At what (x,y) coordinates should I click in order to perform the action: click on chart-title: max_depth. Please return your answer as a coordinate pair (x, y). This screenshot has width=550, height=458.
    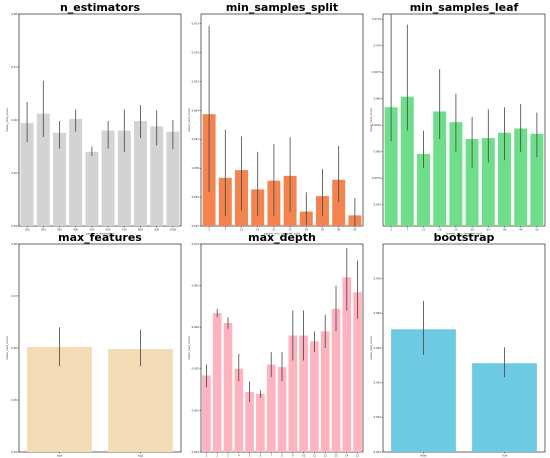
    Looking at the image, I should click on (282, 237).